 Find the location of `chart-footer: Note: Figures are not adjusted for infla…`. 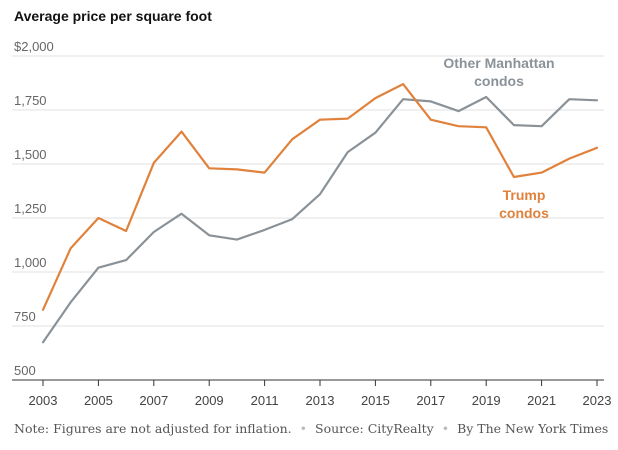

chart-footer: Note: Figures are not adjusted for infla… is located at coordinates (311, 428).